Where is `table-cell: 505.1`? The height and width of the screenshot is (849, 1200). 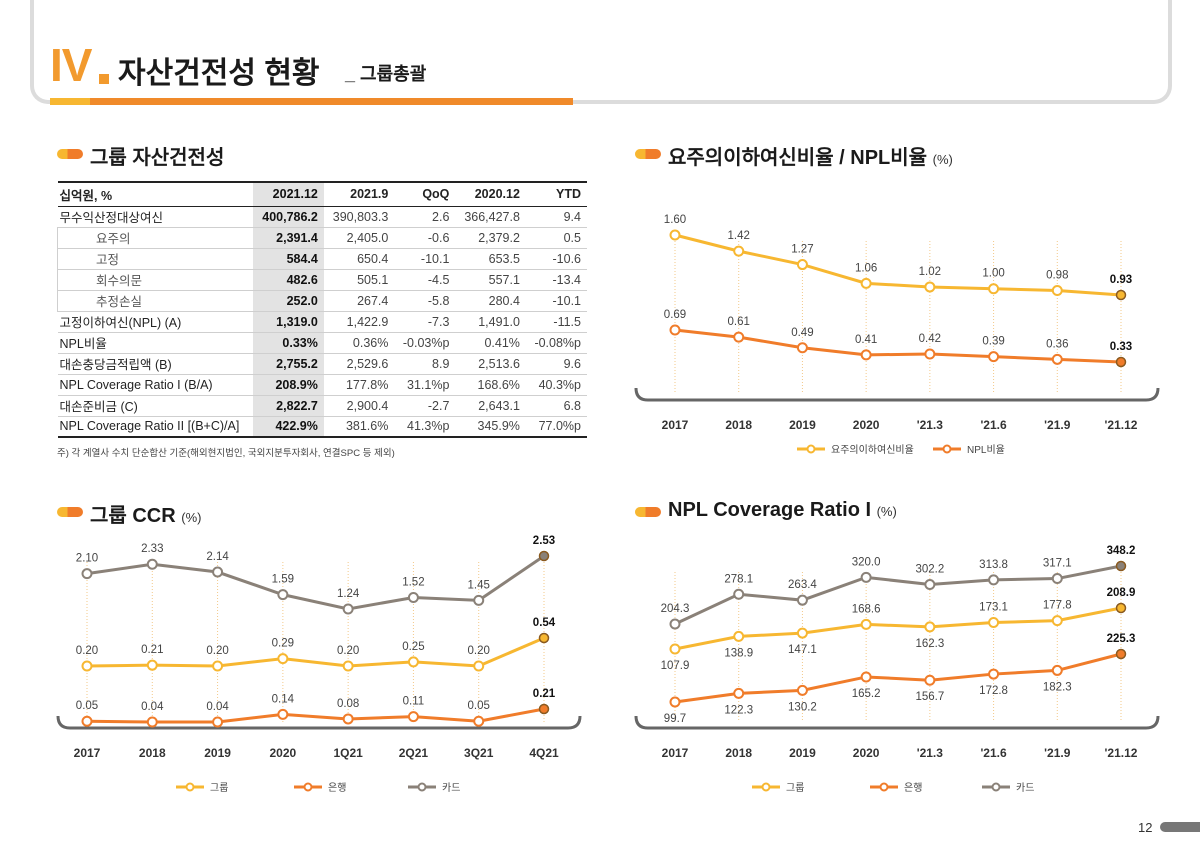
table-cell: 505.1 is located at coordinates (359, 280).